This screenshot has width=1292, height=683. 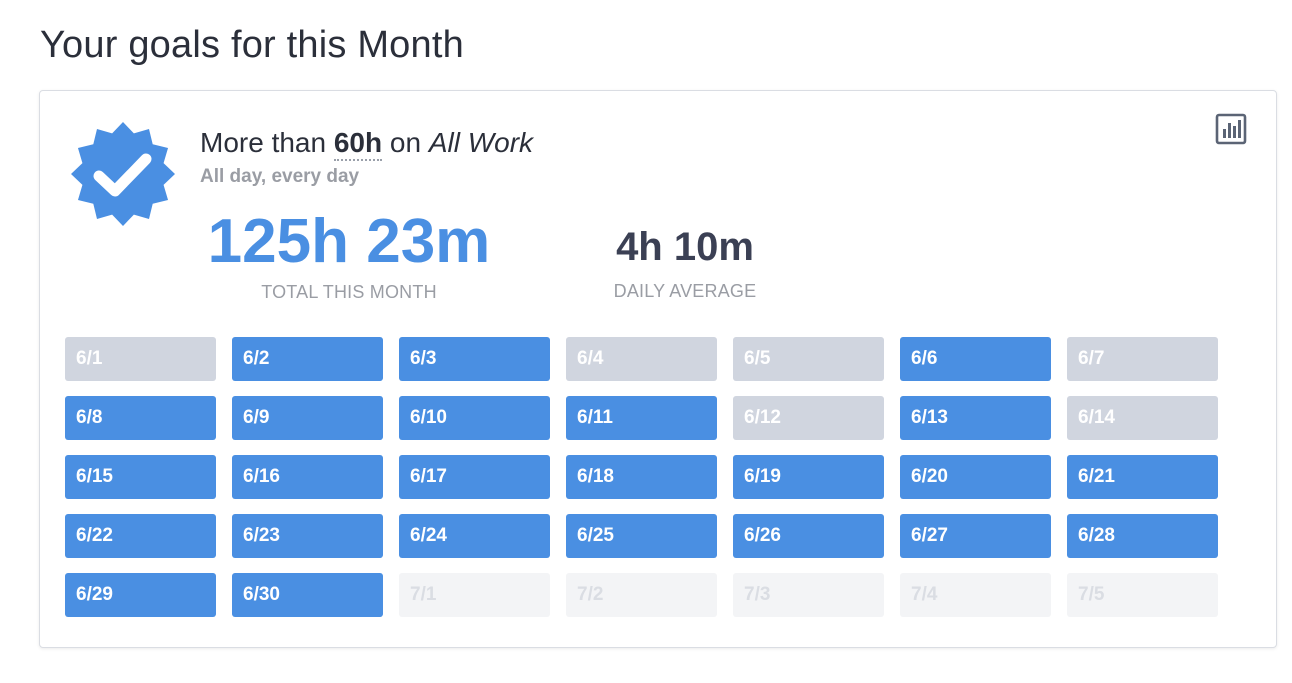 What do you see at coordinates (808, 359) in the screenshot?
I see `day-cell: 6/5` at bounding box center [808, 359].